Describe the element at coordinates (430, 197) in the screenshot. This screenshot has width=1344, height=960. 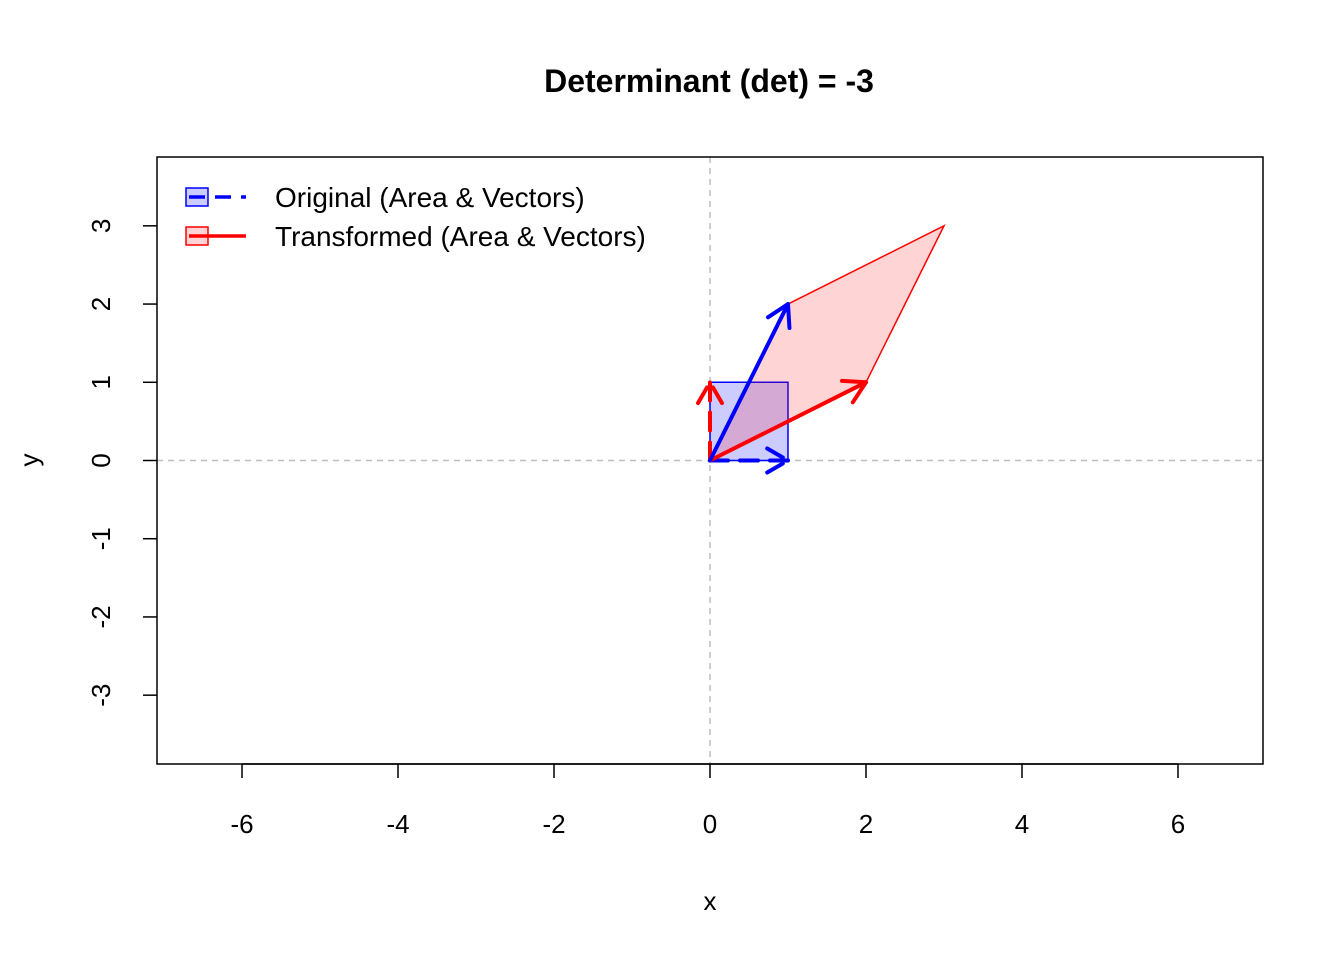
I see `legend-label: Original (Area & Vectors)` at that location.